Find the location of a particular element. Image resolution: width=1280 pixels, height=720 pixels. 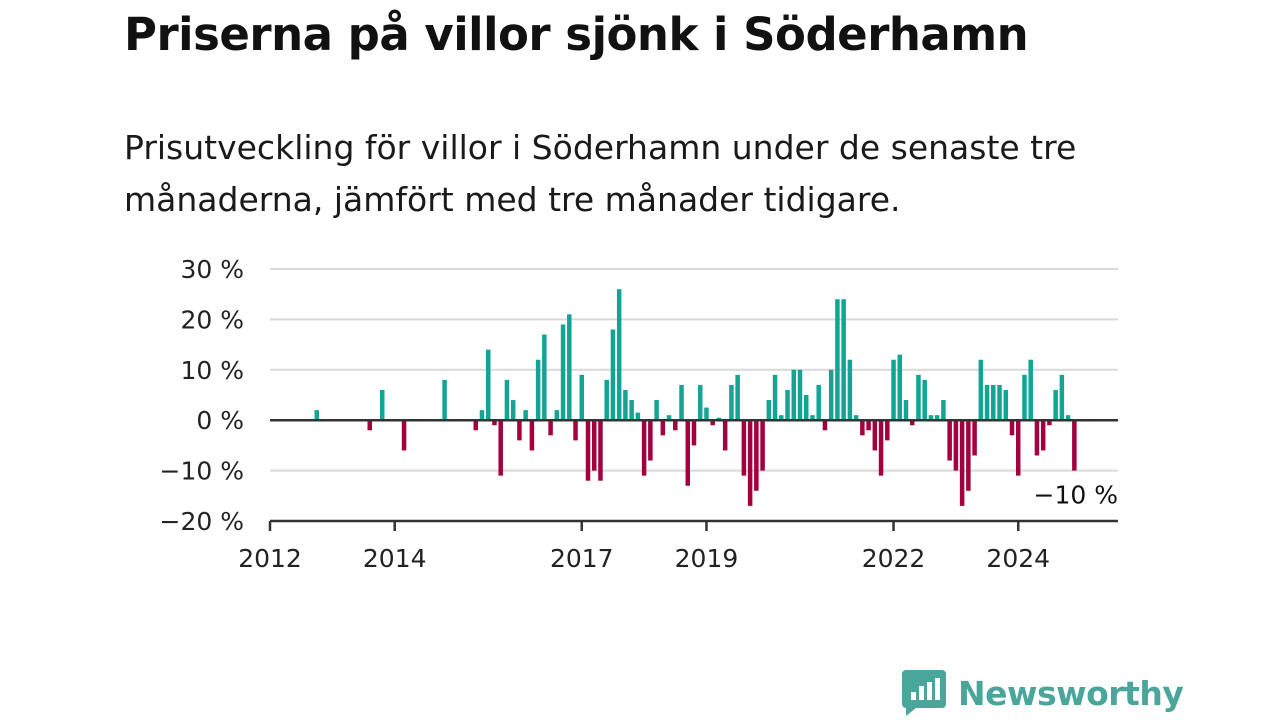

newsworthy-logo-icon is located at coordinates (924, 693).